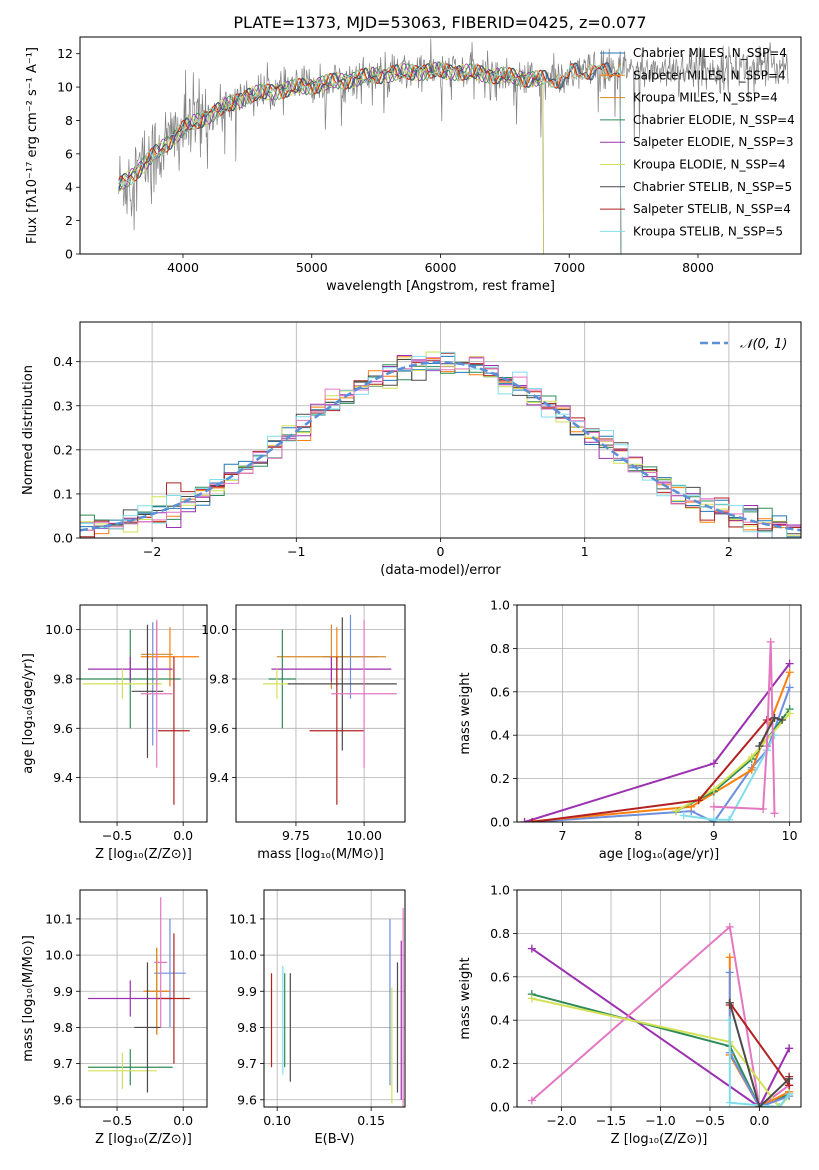  Describe the element at coordinates (500, 691) in the screenshot. I see `y-tick-label: 0.6` at that location.